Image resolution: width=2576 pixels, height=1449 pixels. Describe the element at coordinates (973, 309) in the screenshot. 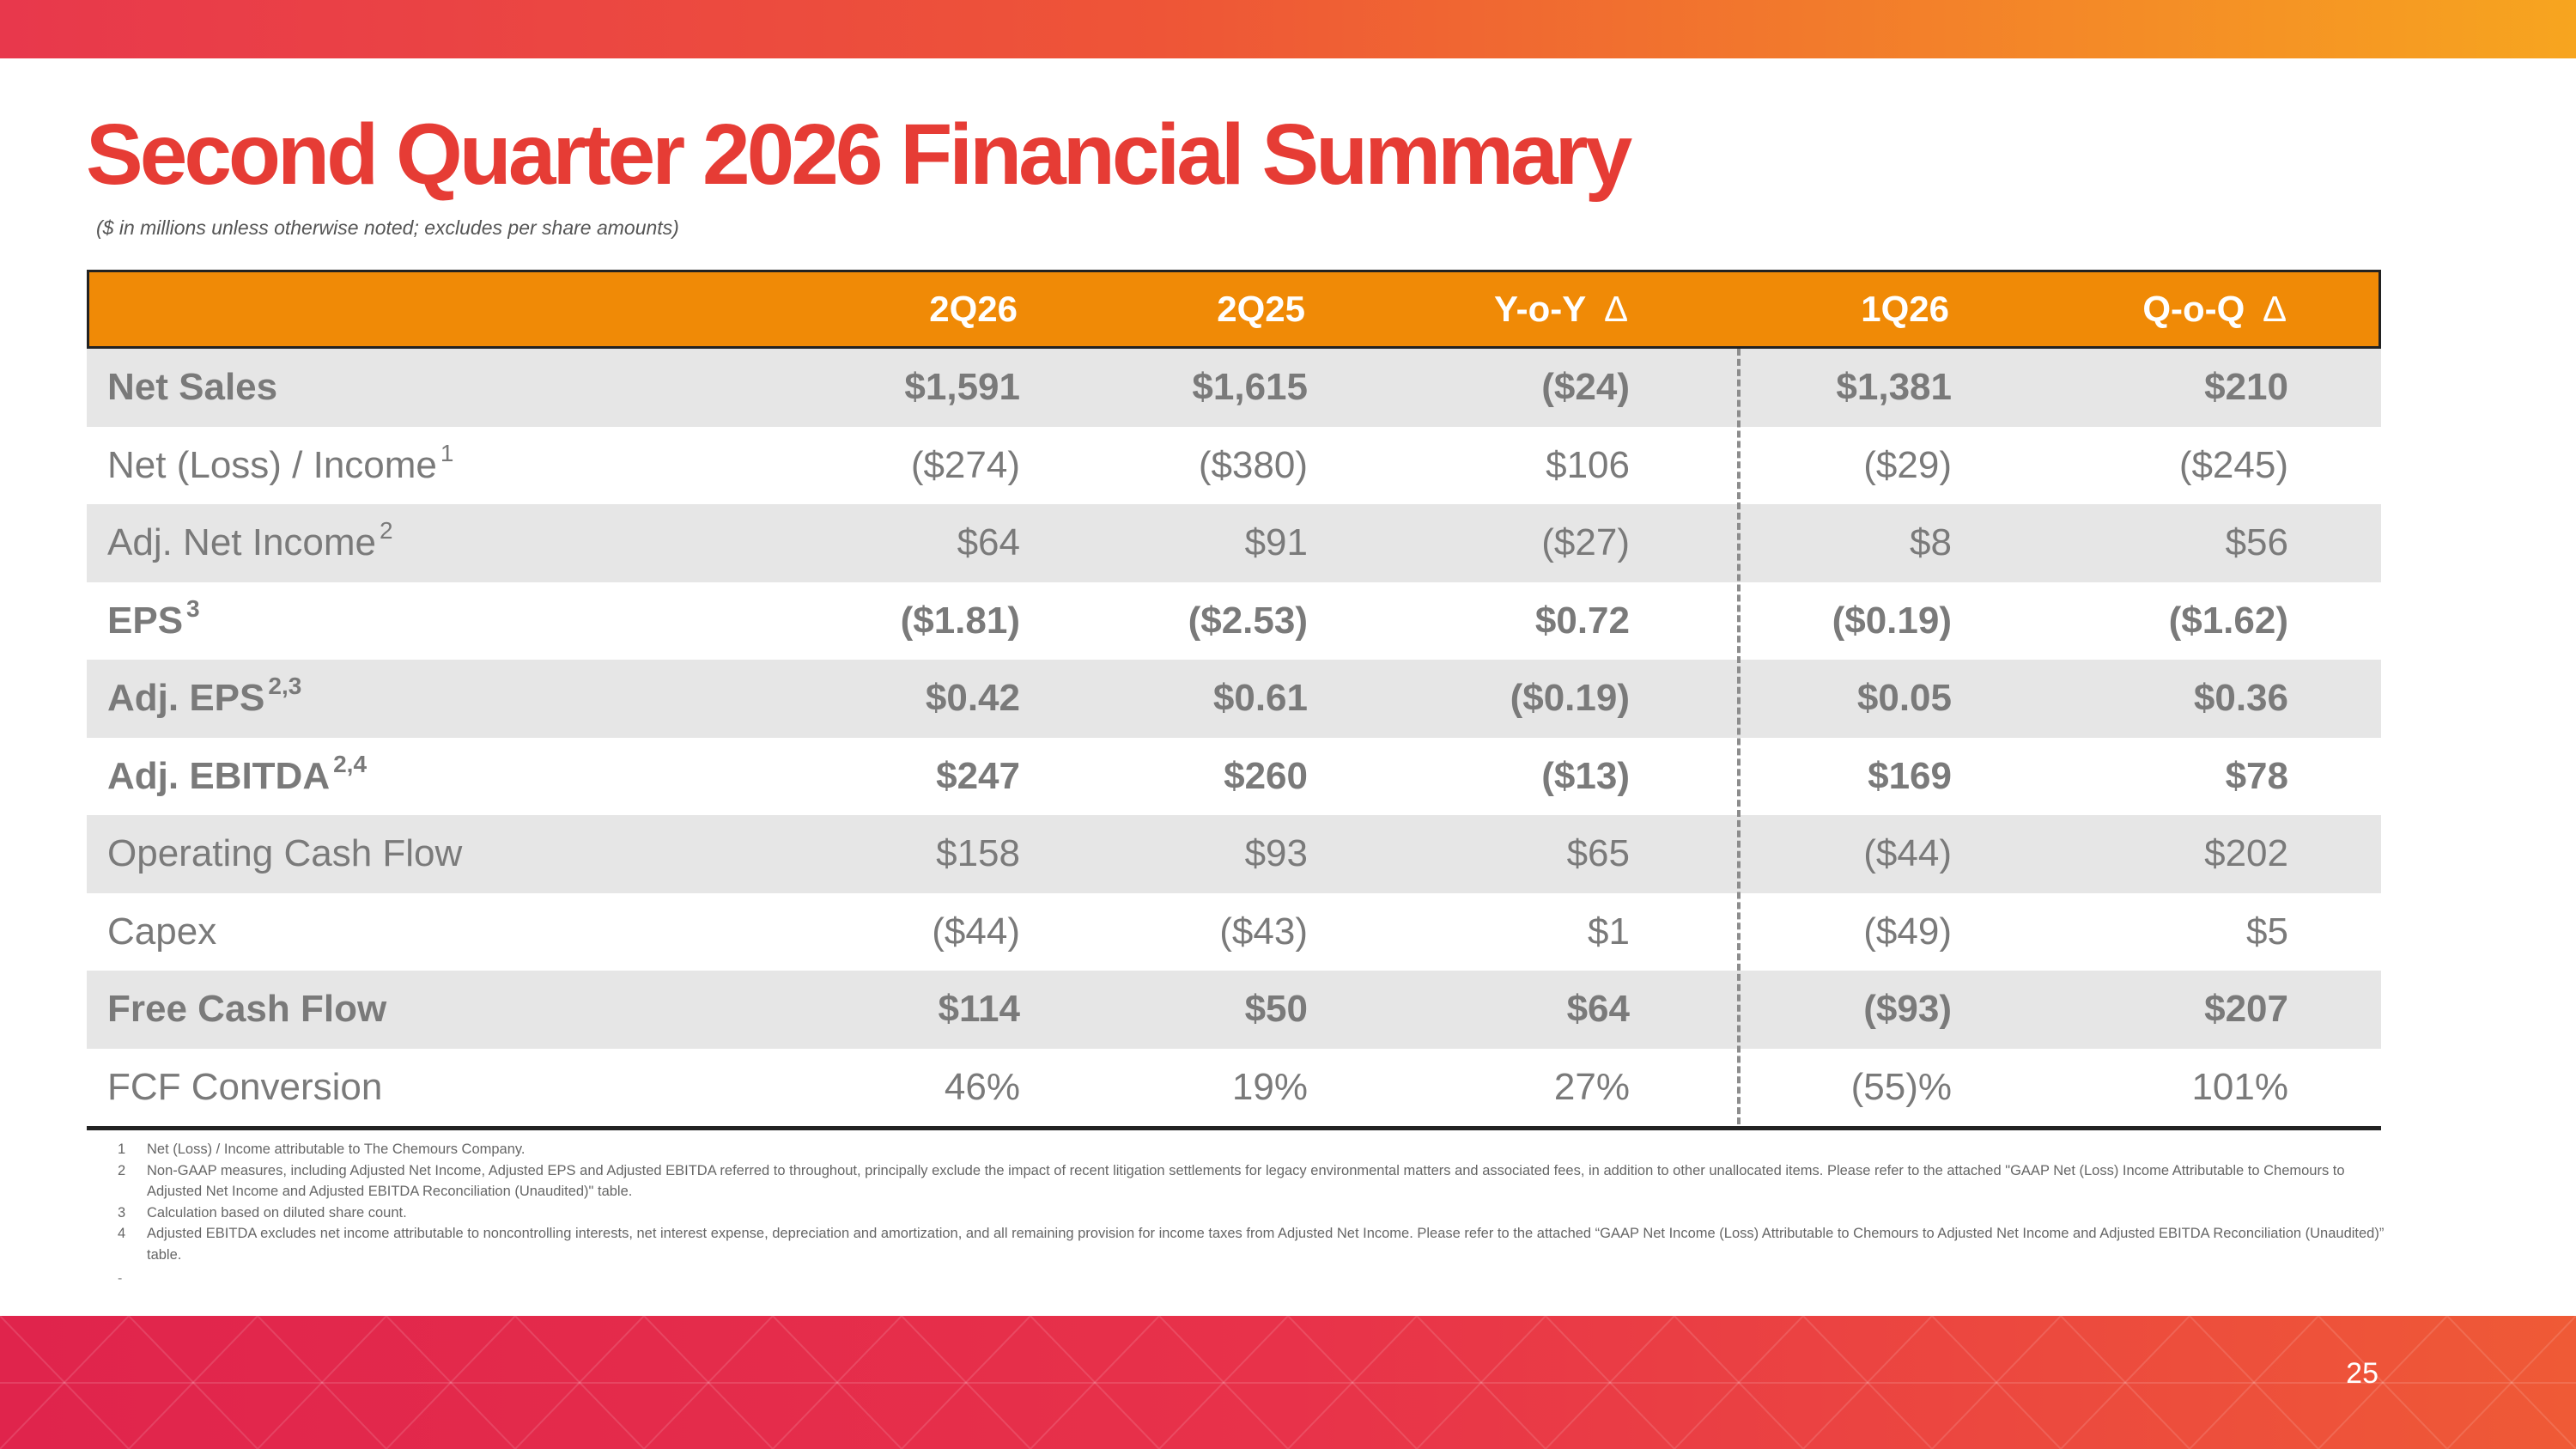

I see `header-2q26: 2Q26` at that location.